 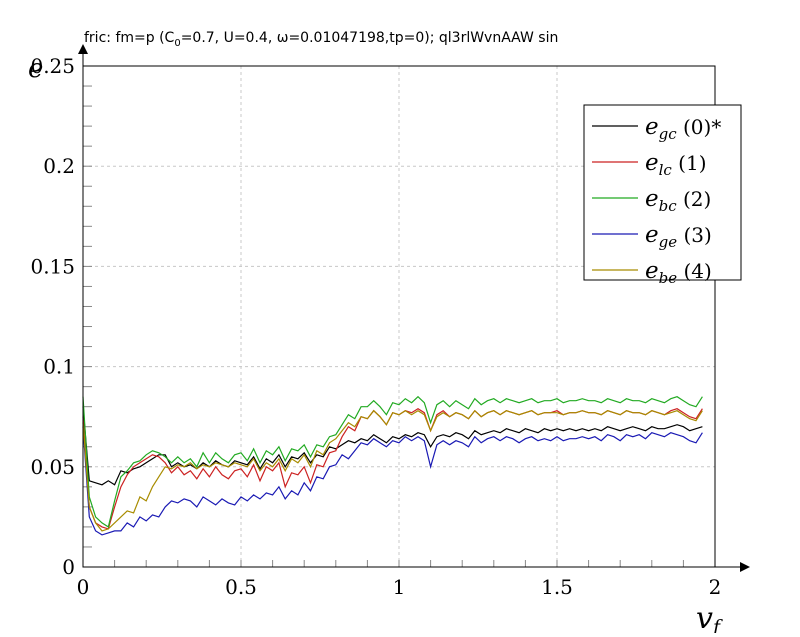 I want to click on y-axis-label: e, so click(x=35, y=69).